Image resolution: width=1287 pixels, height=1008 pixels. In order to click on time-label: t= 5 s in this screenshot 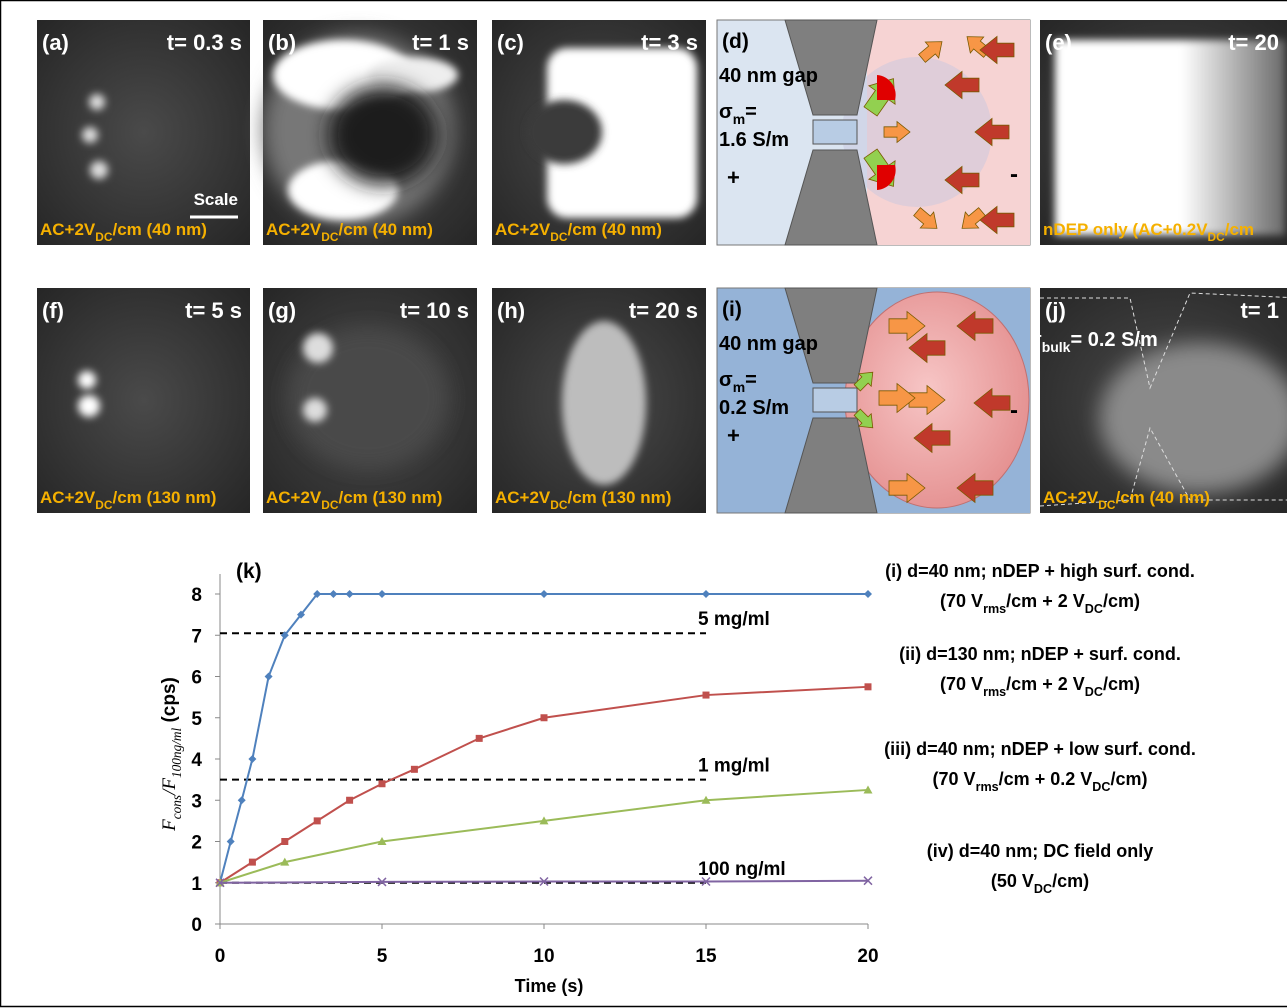, I will do `click(213, 310)`.